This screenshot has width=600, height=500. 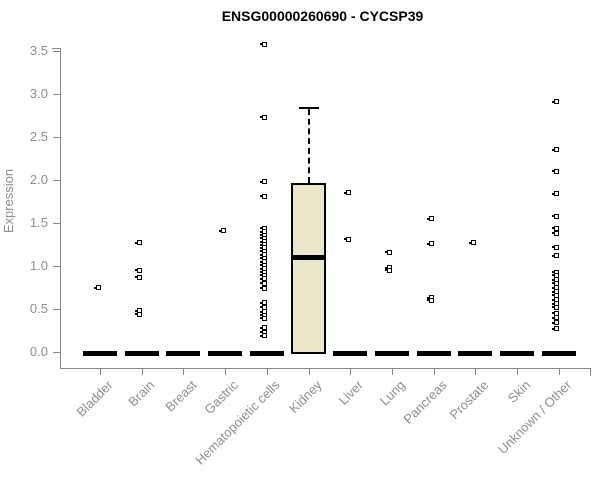 What do you see at coordinates (38, 351) in the screenshot?
I see `y-tick-label: 0.0` at bounding box center [38, 351].